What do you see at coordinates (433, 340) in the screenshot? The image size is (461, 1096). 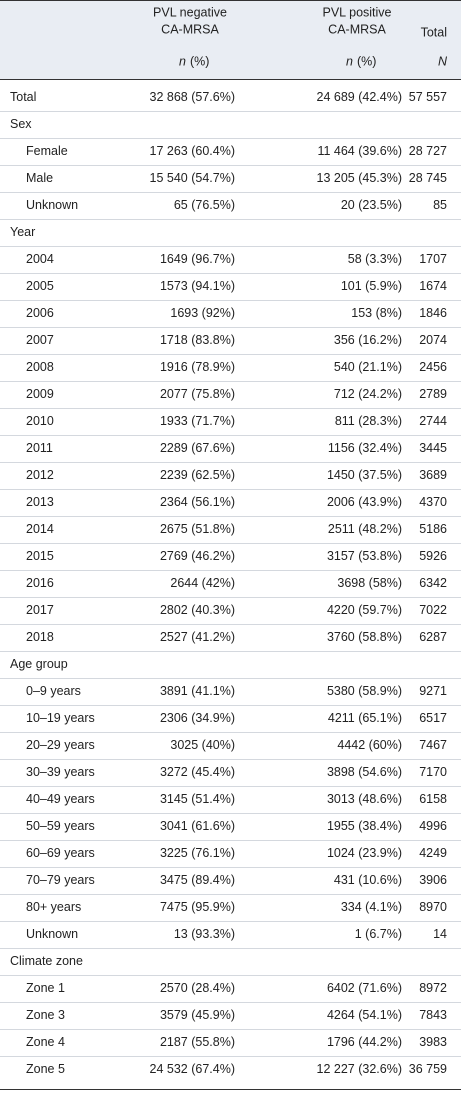 I see `cell: 2074` at bounding box center [433, 340].